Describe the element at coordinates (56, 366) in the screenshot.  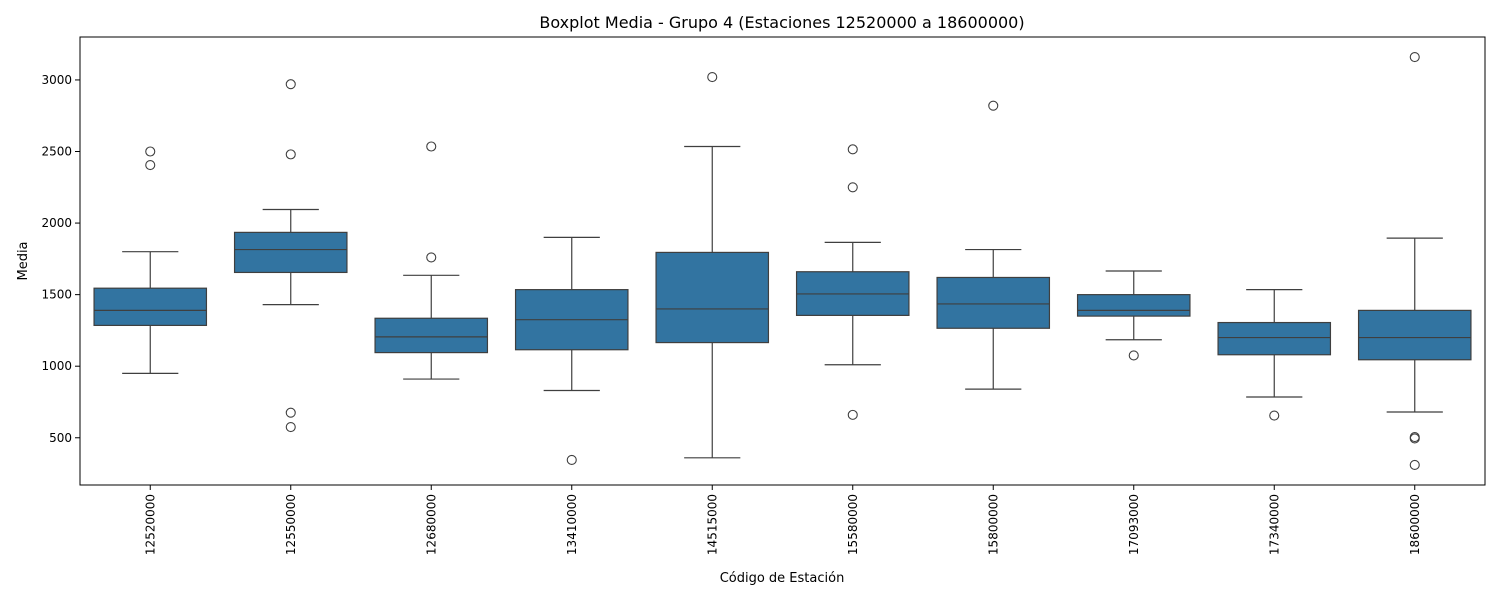
I see `y-tick-label: 1000` at that location.